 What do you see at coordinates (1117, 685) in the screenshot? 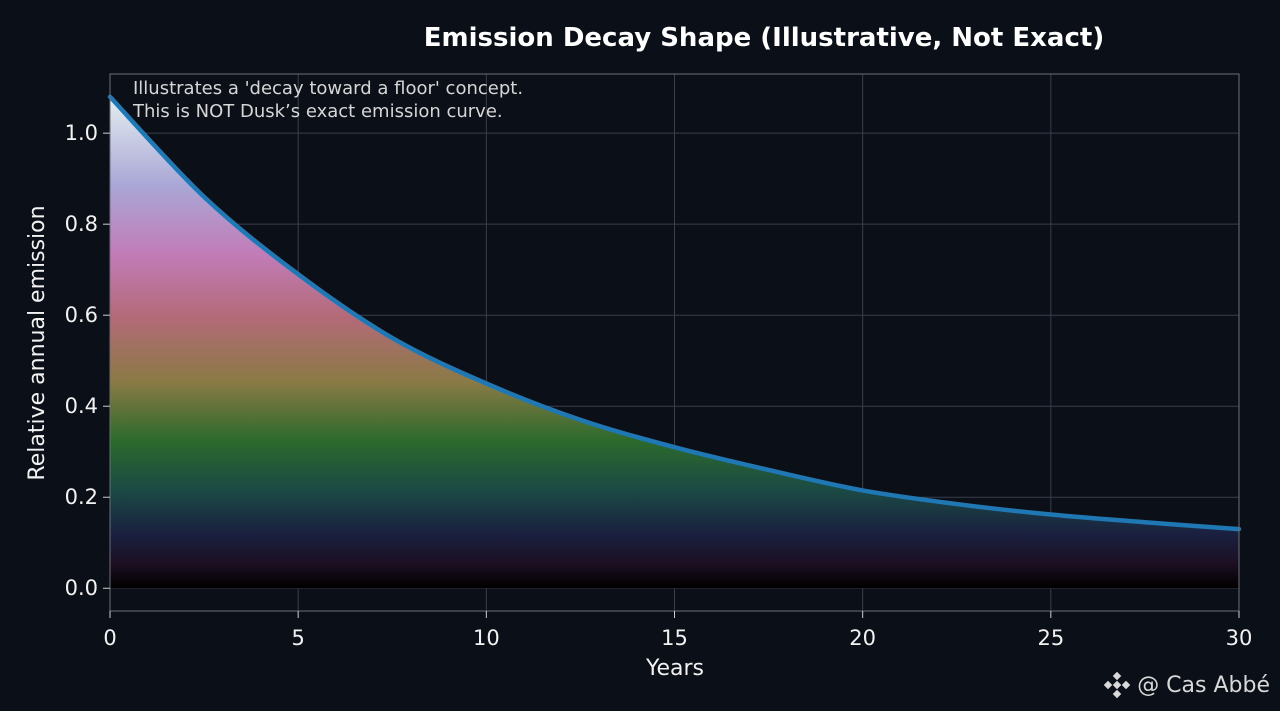
I see `binance-logo-icon` at bounding box center [1117, 685].